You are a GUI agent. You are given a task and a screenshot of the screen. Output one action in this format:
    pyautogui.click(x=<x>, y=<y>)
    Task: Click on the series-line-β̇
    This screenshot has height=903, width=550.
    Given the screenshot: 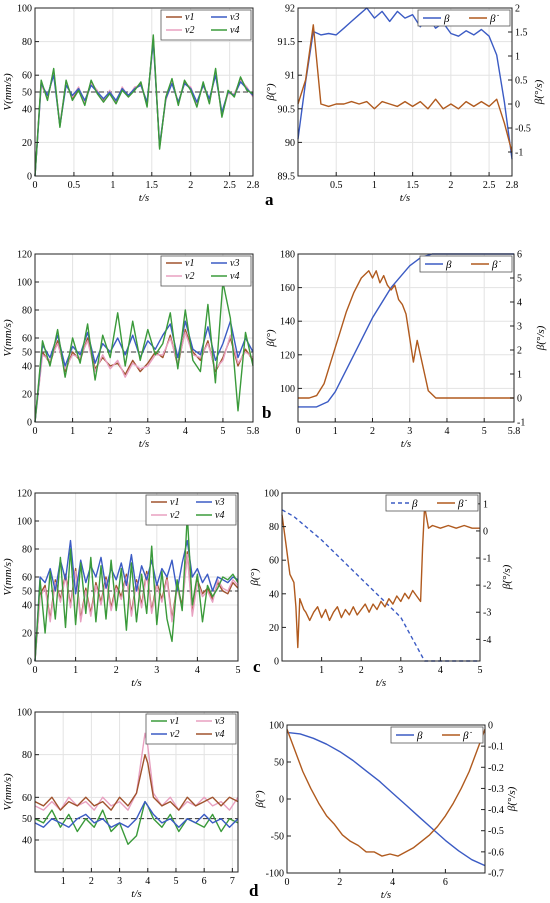 What is the action you would take?
    pyautogui.click(x=386, y=792)
    